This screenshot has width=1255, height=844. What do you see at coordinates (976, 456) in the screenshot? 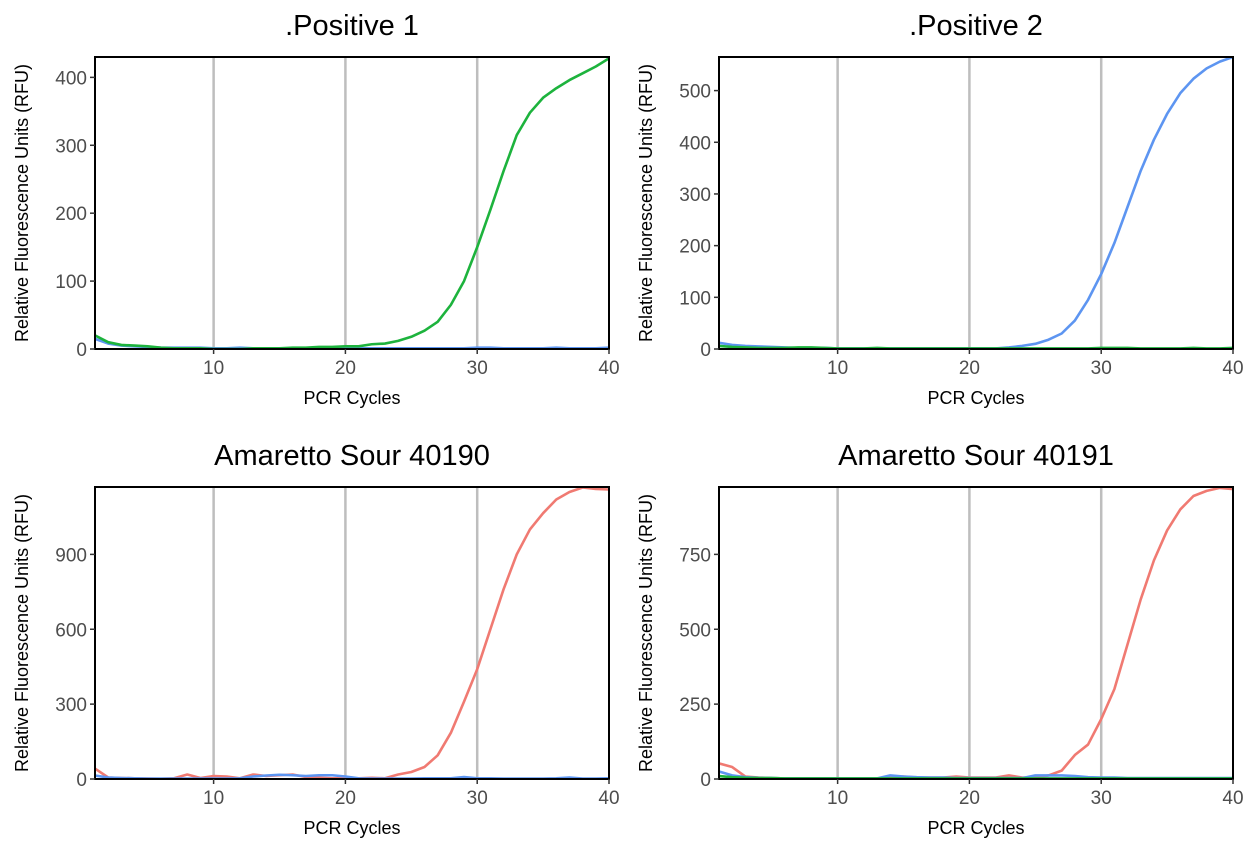
I see `chart-title: Amaretto Sour 40191` at bounding box center [976, 456].